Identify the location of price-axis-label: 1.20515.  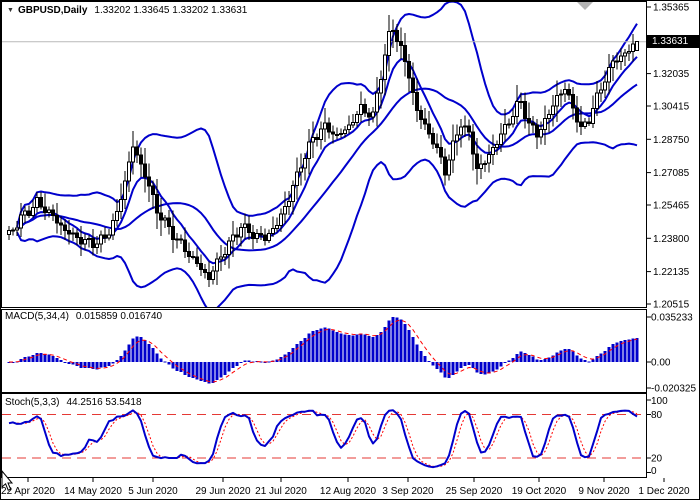
(671, 305).